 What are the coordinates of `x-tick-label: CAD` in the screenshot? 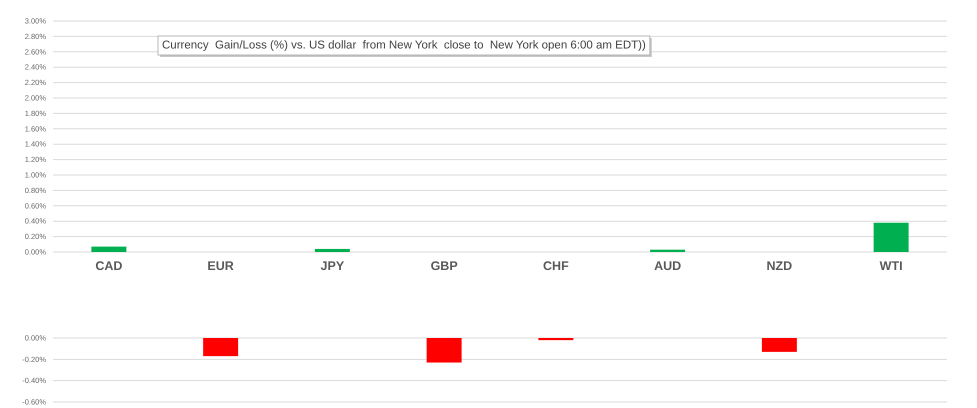 It's located at (108, 266).